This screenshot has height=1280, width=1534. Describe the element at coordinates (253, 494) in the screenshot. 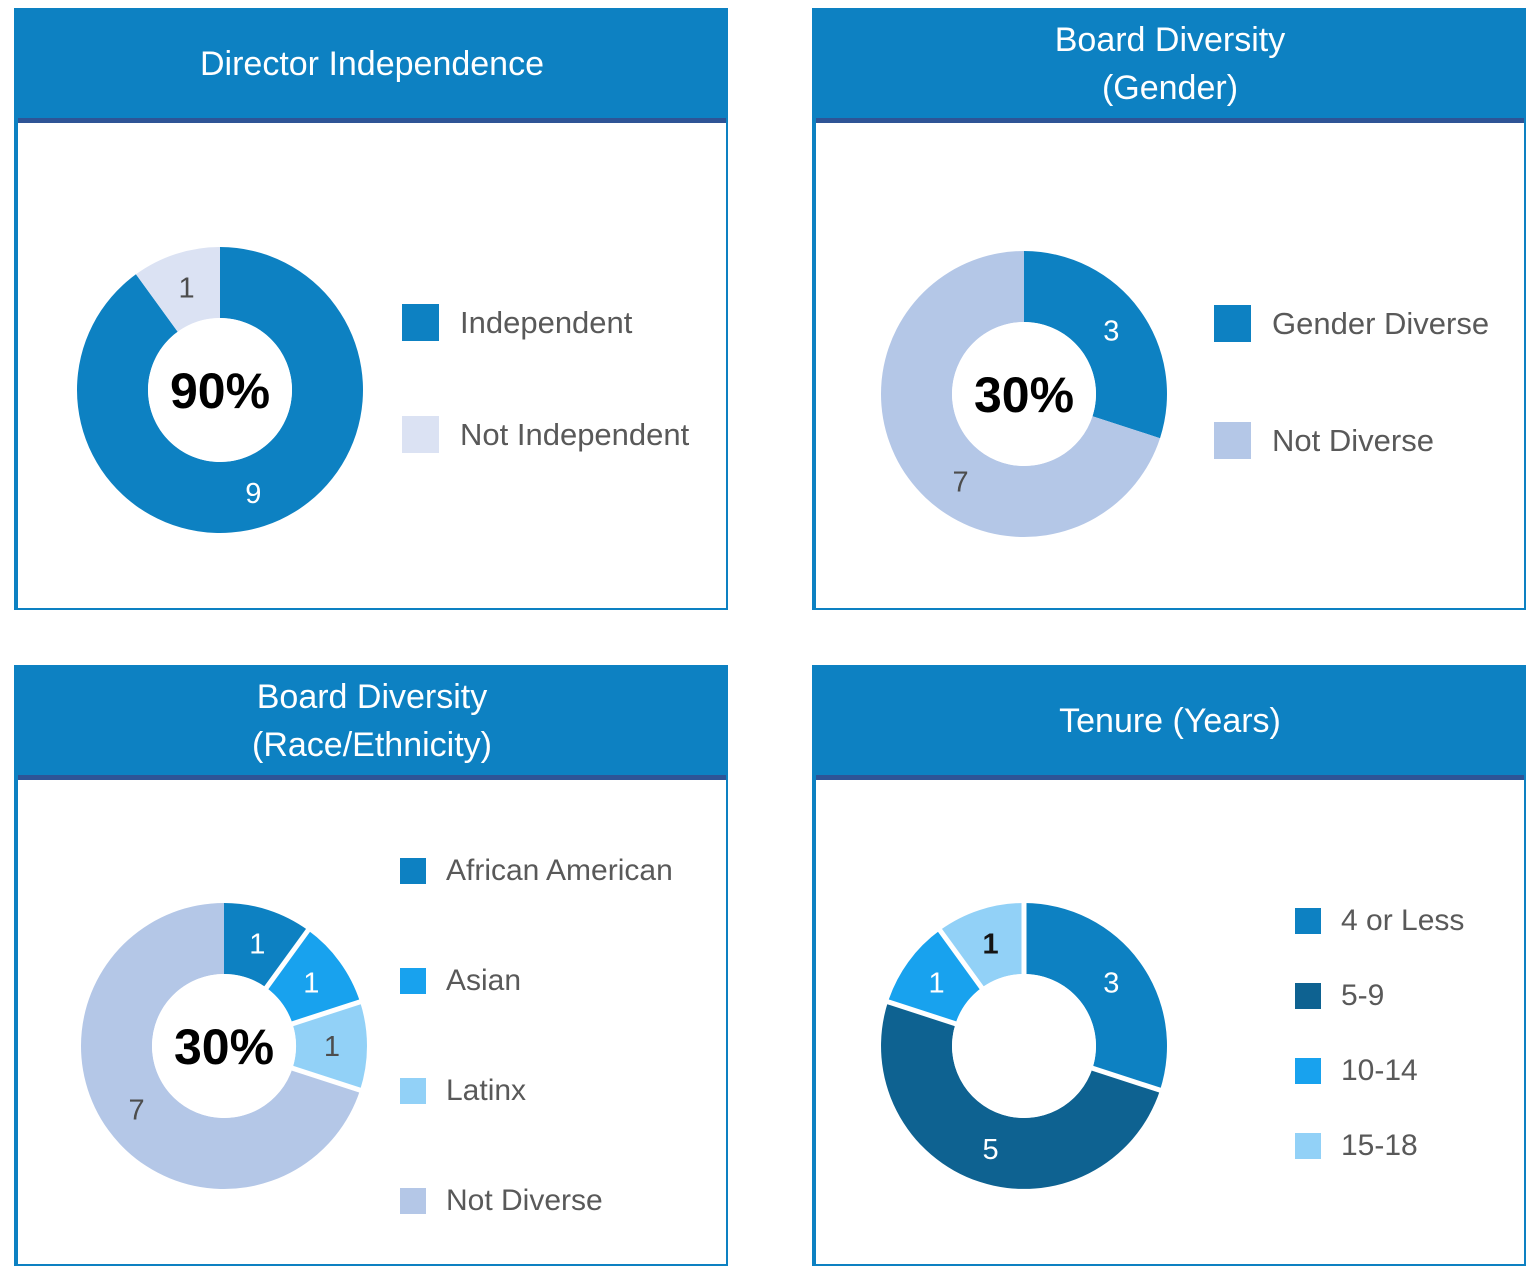

I see `svg-text: 9` at that location.